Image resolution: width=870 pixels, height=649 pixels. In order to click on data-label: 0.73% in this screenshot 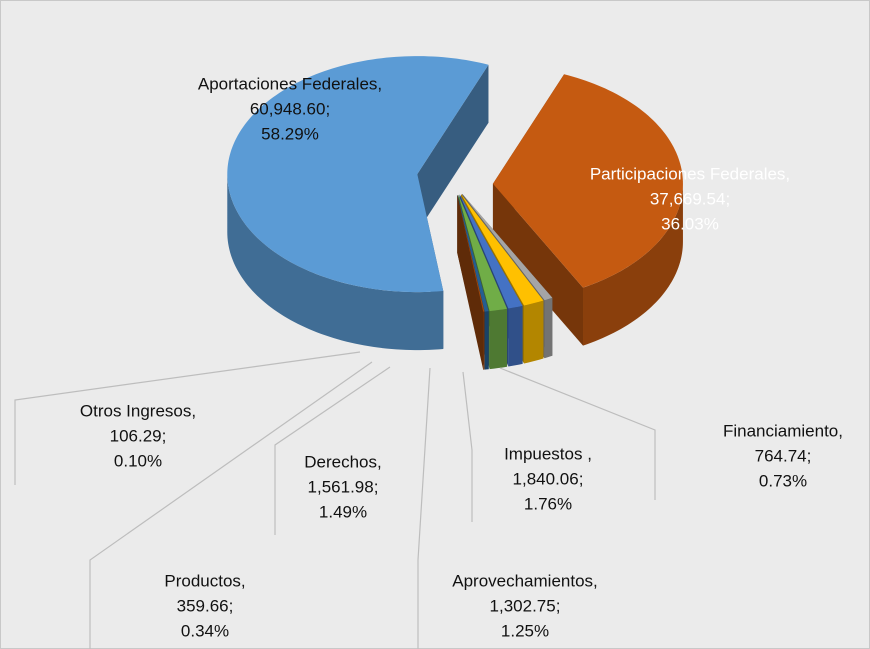, I will do `click(783, 480)`.